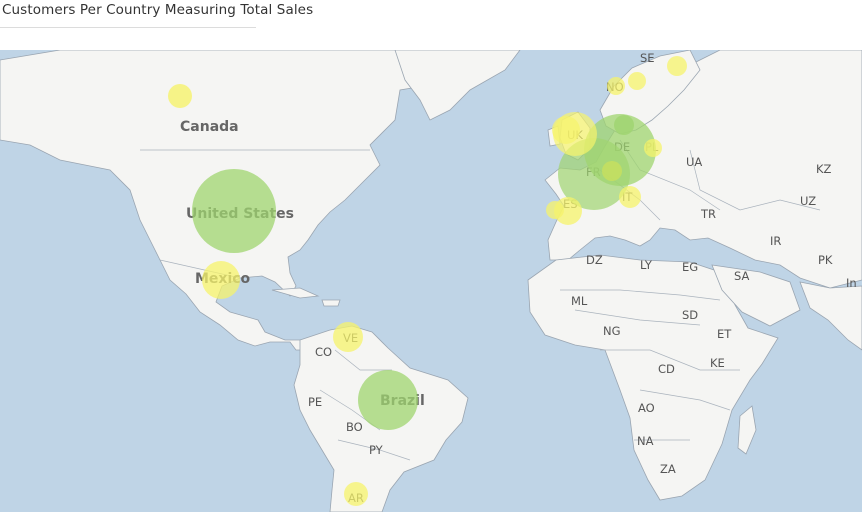 Image resolution: width=862 pixels, height=512 pixels. I want to click on label-na: NA, so click(645, 441).